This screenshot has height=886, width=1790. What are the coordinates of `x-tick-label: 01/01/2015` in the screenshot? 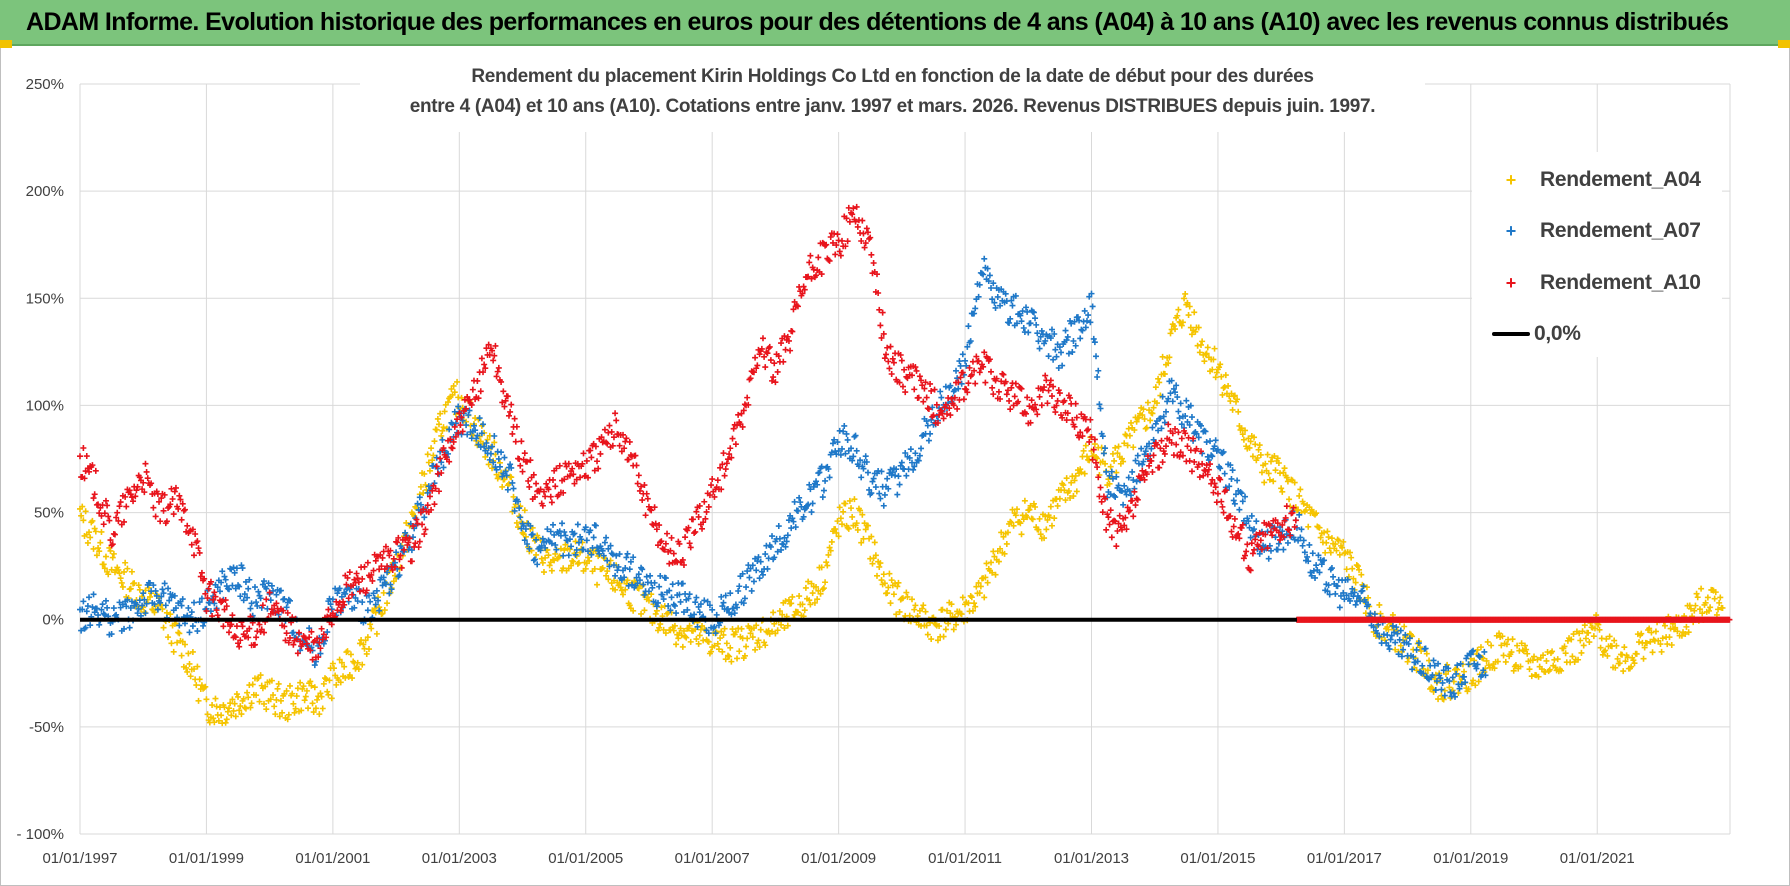 It's located at (1217, 858).